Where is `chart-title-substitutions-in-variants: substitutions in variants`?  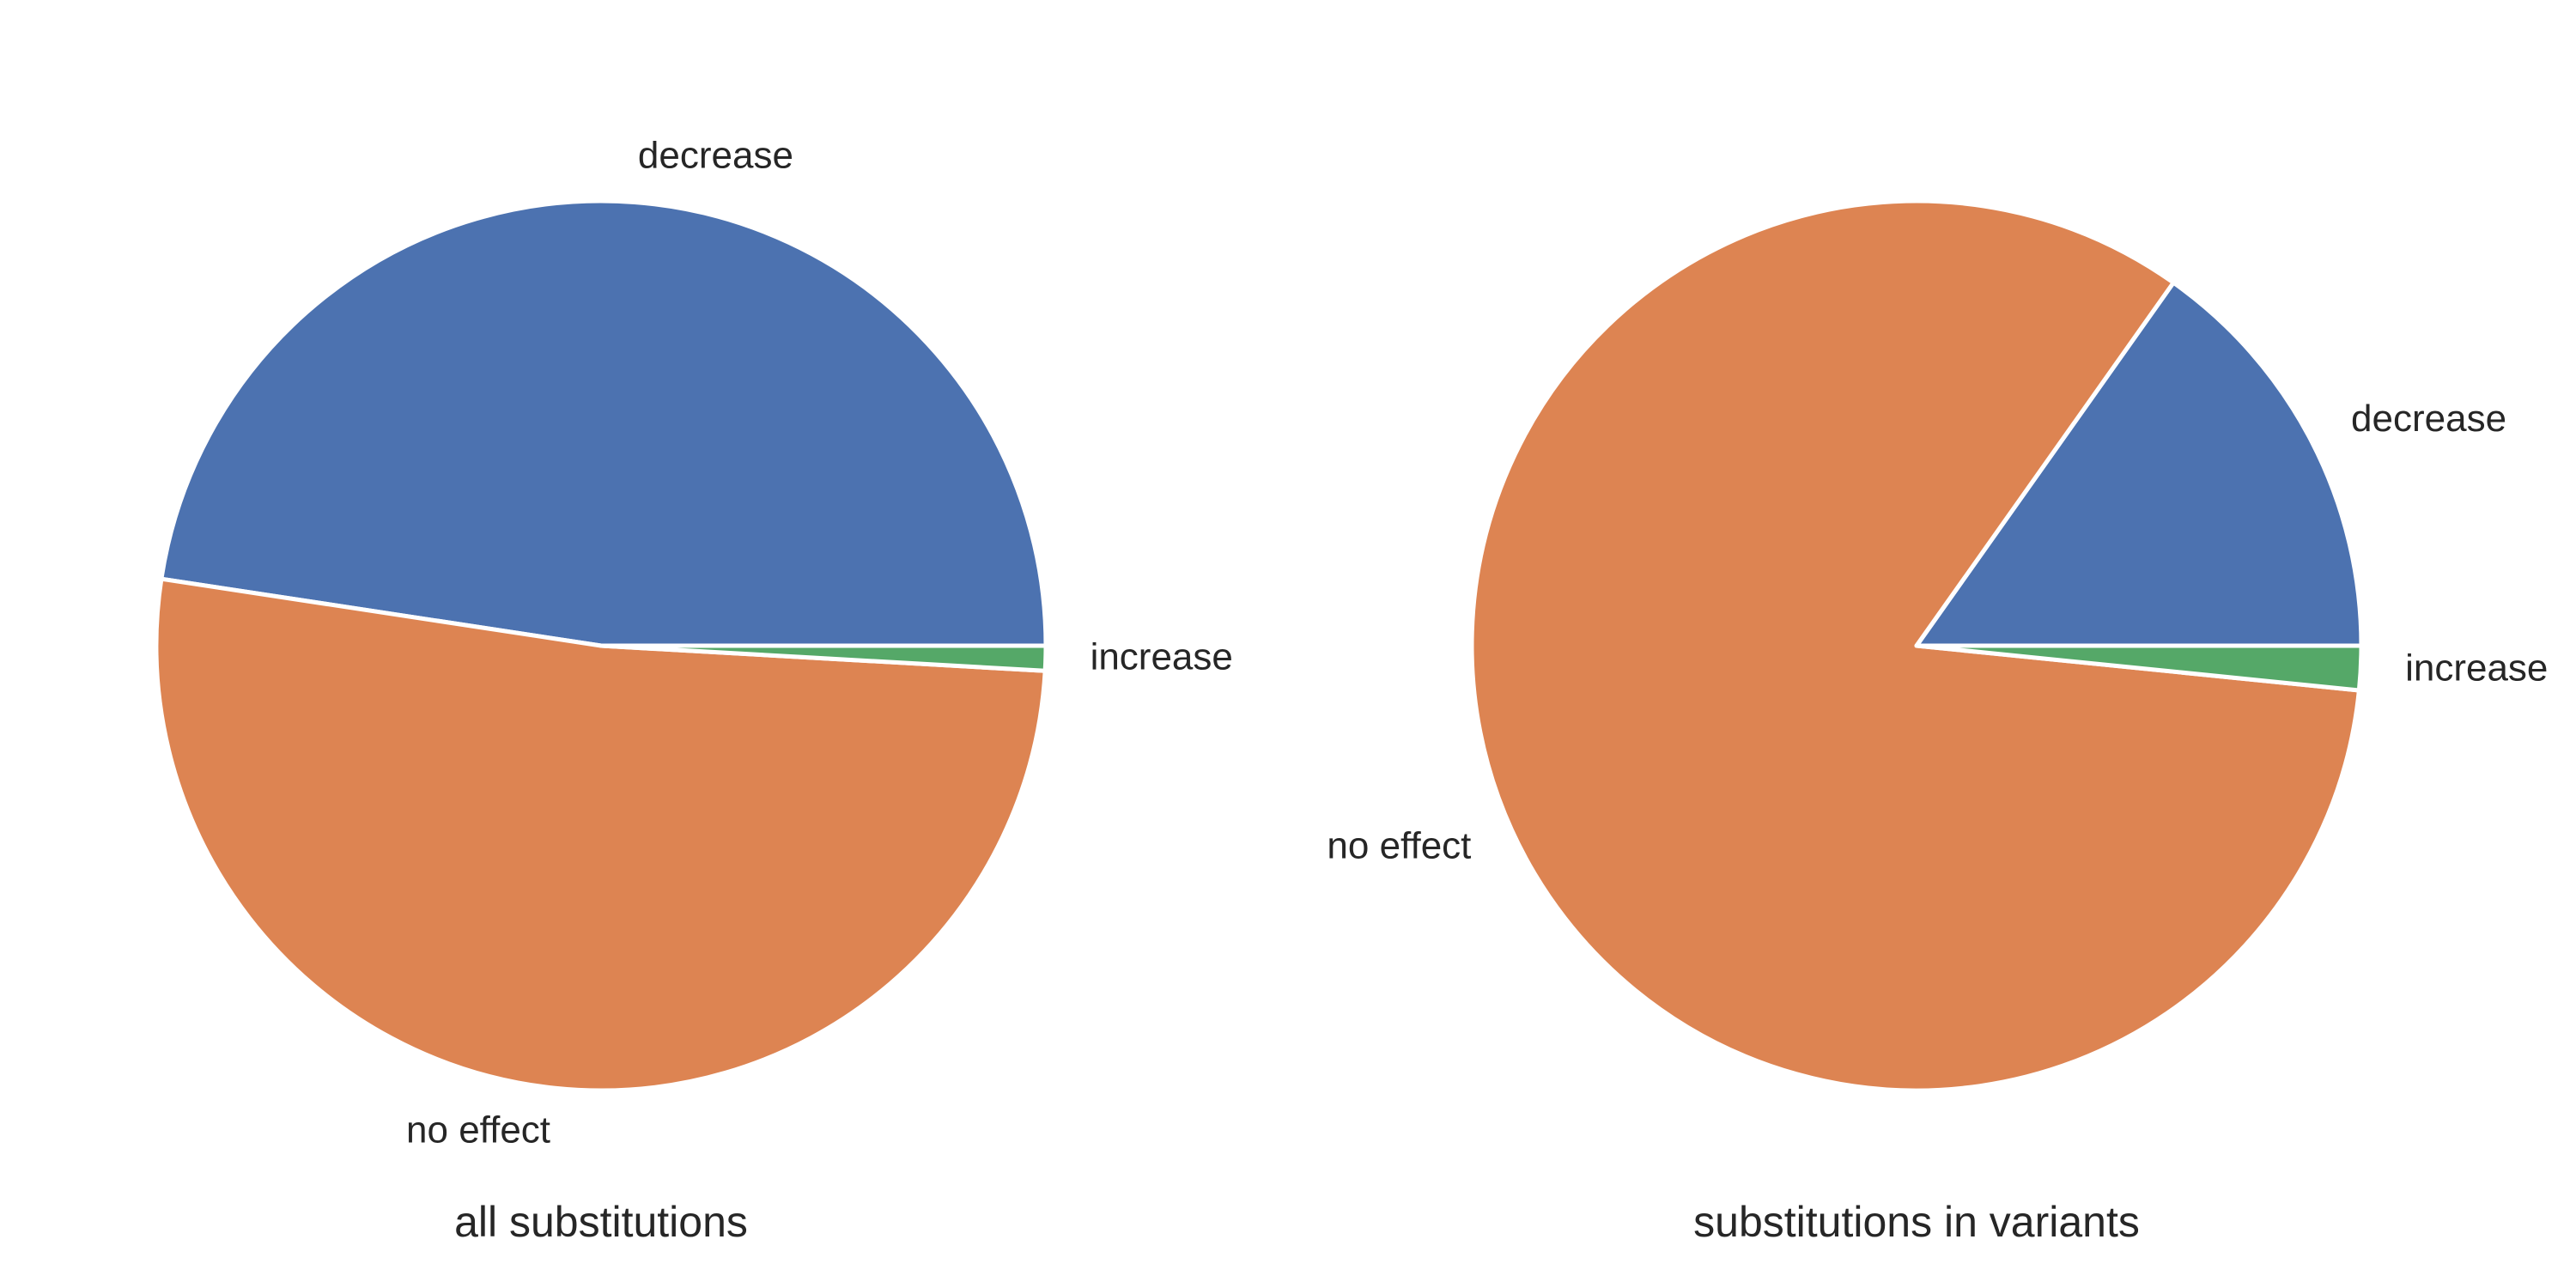 chart-title-substitutions-in-variants: substitutions in variants is located at coordinates (1916, 1222).